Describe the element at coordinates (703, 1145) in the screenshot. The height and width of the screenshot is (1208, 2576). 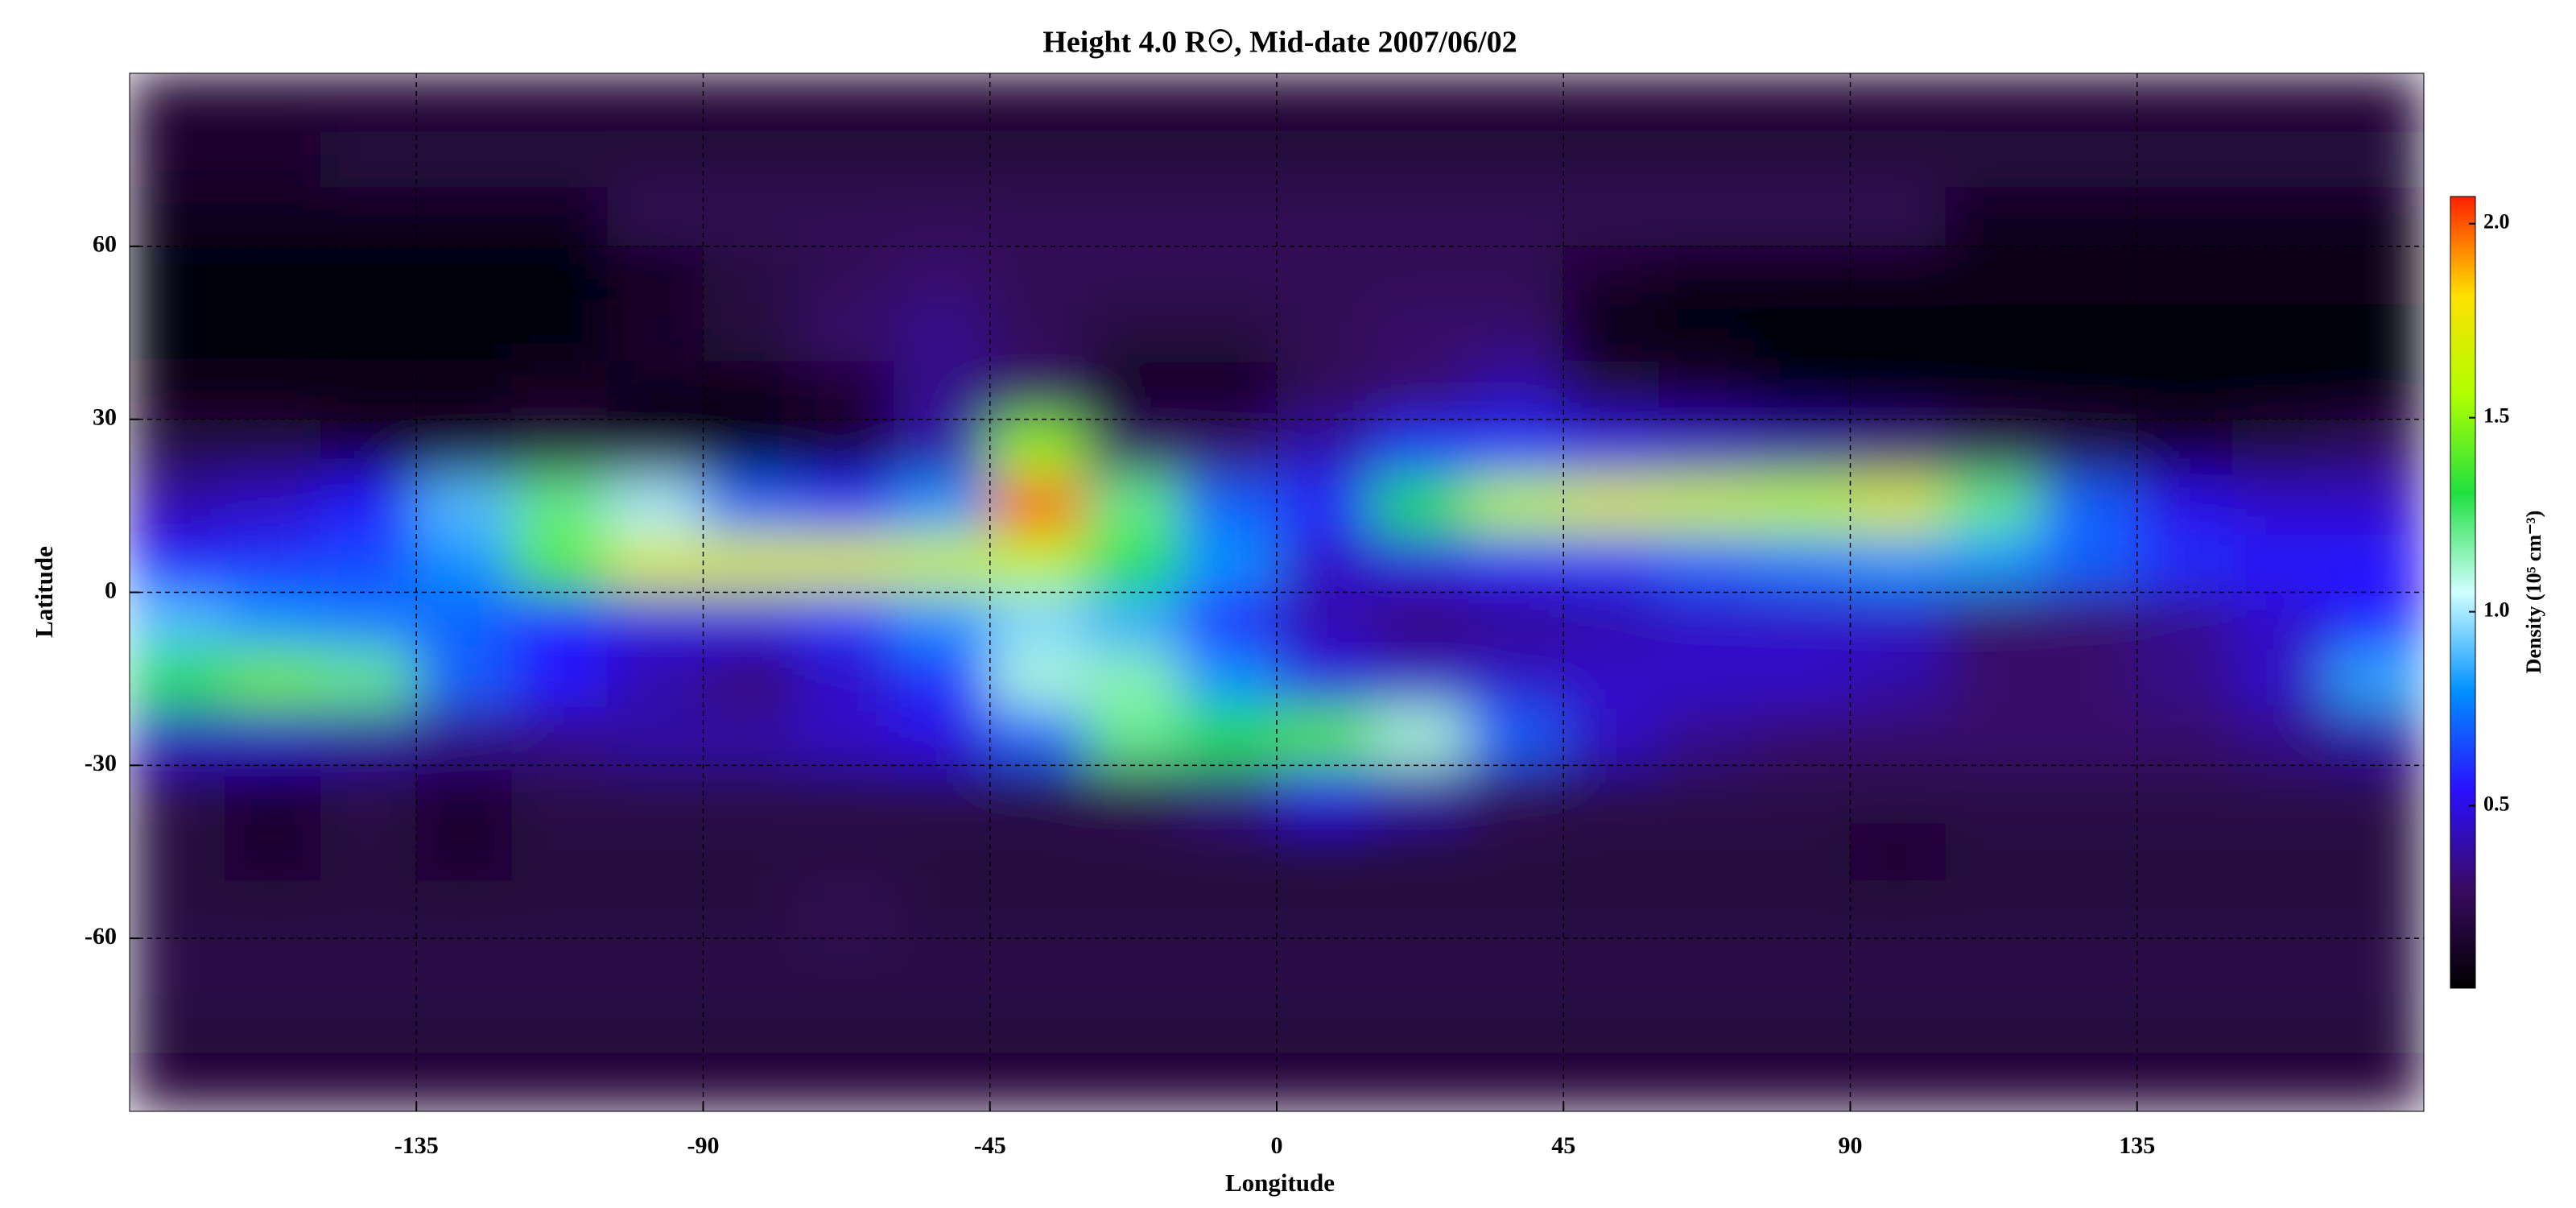
I see `x-tick-label: -90` at that location.